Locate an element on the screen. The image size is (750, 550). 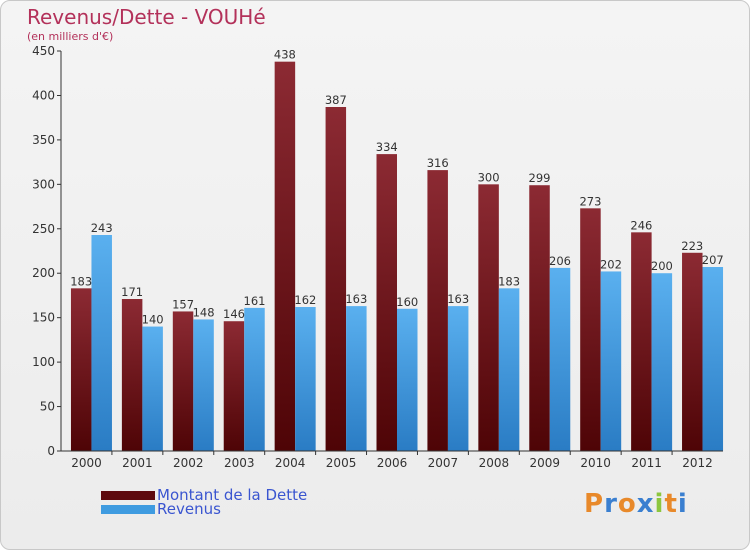
x-tick-label: 2008 is located at coordinates (494, 463).